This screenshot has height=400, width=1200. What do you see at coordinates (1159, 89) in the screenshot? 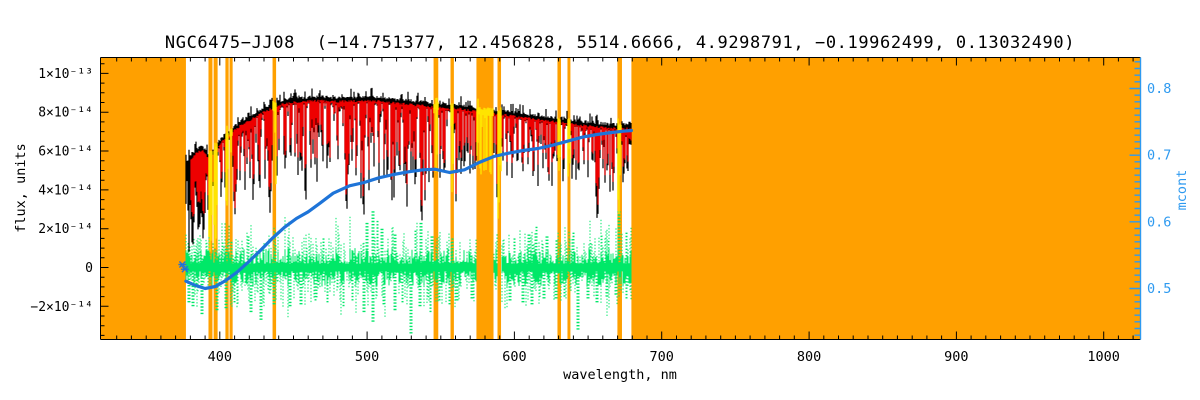
I see `y-right-tick-label: 0.8` at bounding box center [1159, 89].